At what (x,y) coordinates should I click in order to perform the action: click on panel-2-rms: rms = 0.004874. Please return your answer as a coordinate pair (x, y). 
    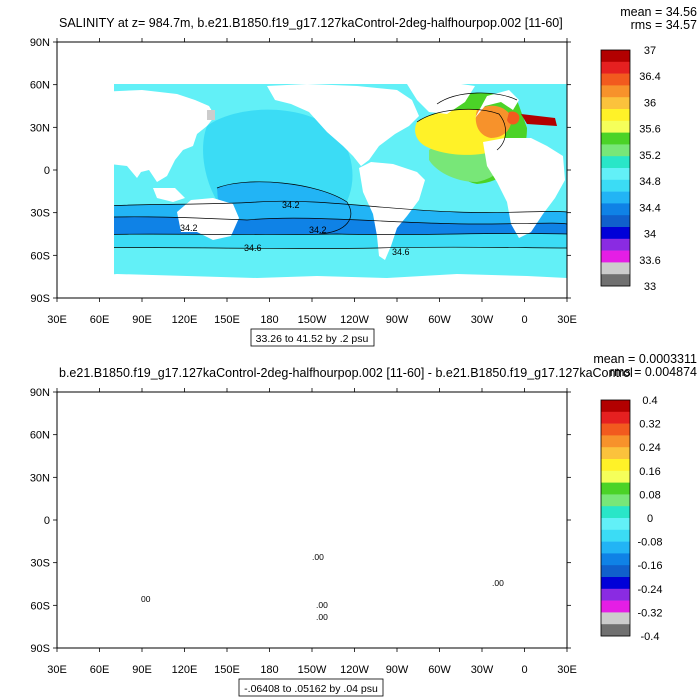
    Looking at the image, I should click on (653, 372).